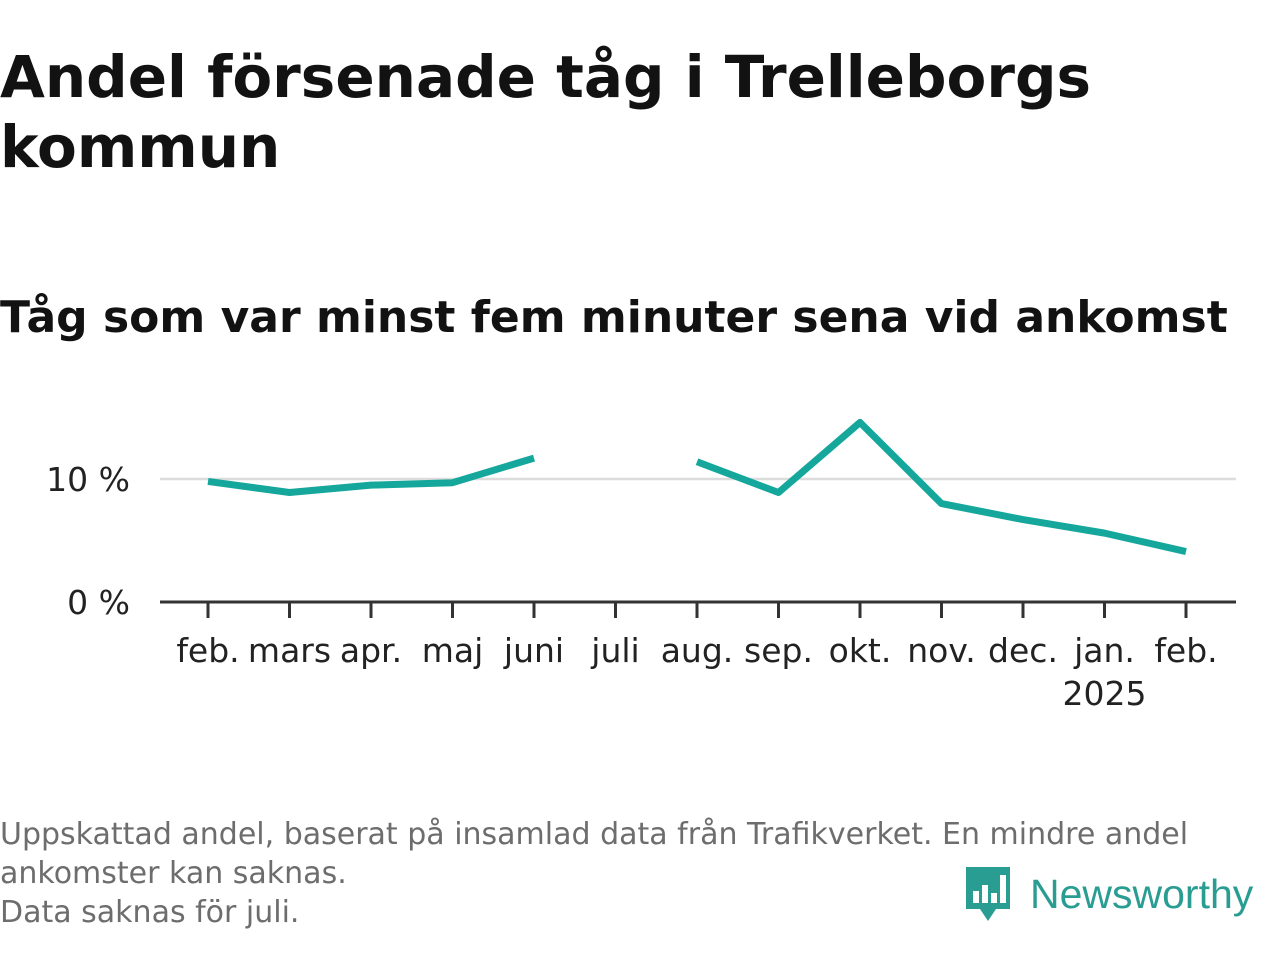 Image resolution: width=1280 pixels, height=960 pixels. What do you see at coordinates (88, 479) in the screenshot?
I see `y-tick-label: 10 %` at bounding box center [88, 479].